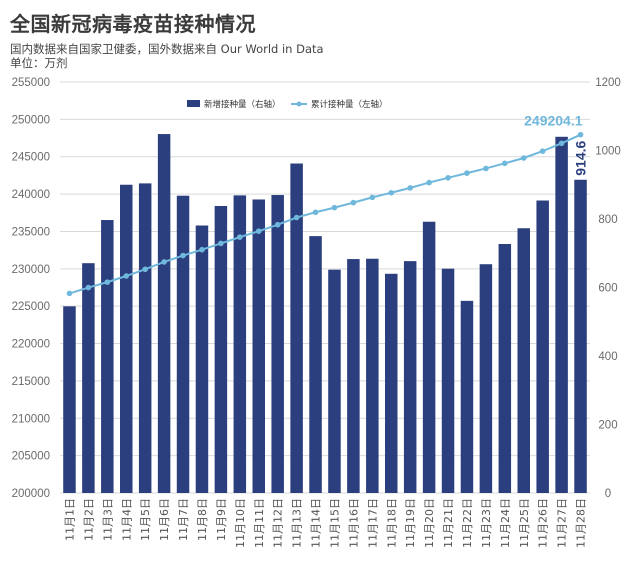  Describe the element at coordinates (183, 519) in the screenshot. I see `x-axis-label: 11月7日` at that location.